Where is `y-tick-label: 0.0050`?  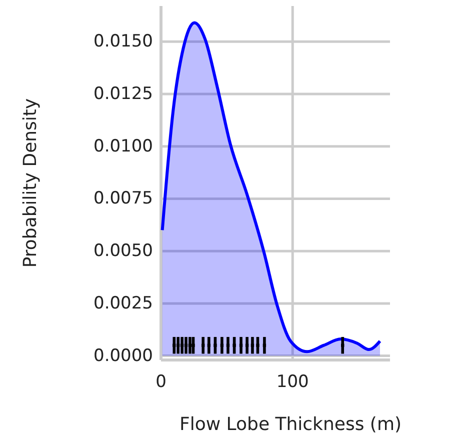 y-tick-label: 0.0050 is located at coordinates (123, 251).